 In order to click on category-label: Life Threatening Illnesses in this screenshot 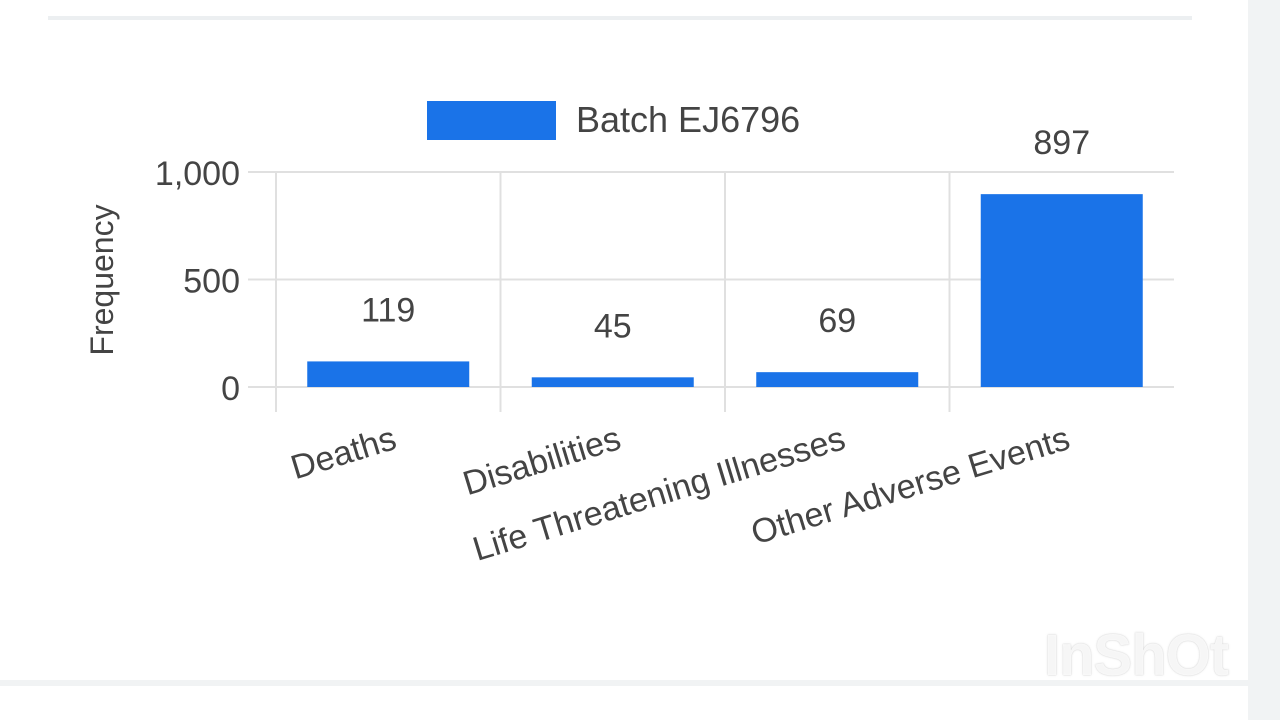, I will do `click(659, 493)`.